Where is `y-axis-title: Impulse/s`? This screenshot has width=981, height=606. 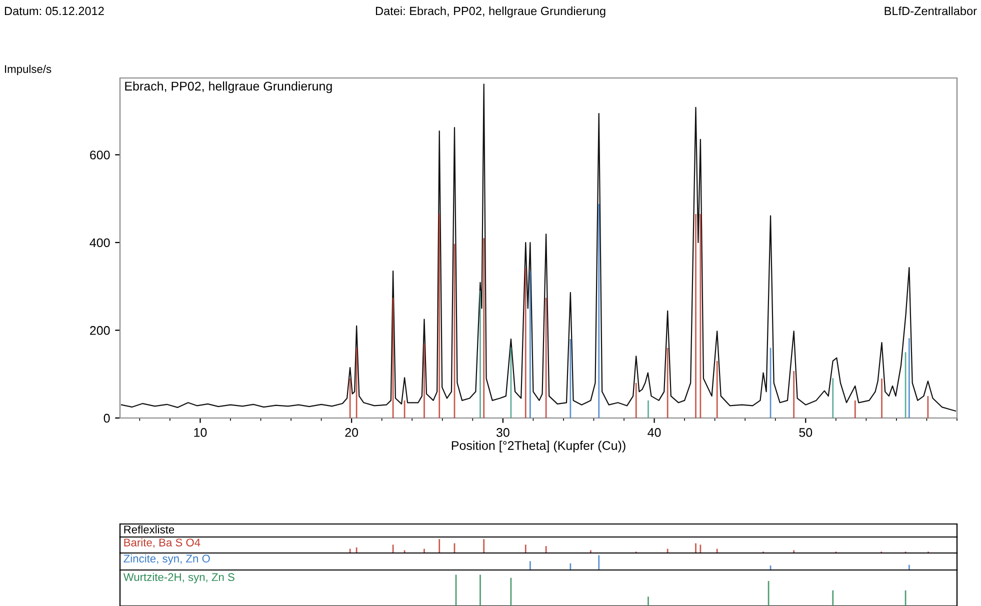
y-axis-title: Impulse/s is located at coordinates (28, 70).